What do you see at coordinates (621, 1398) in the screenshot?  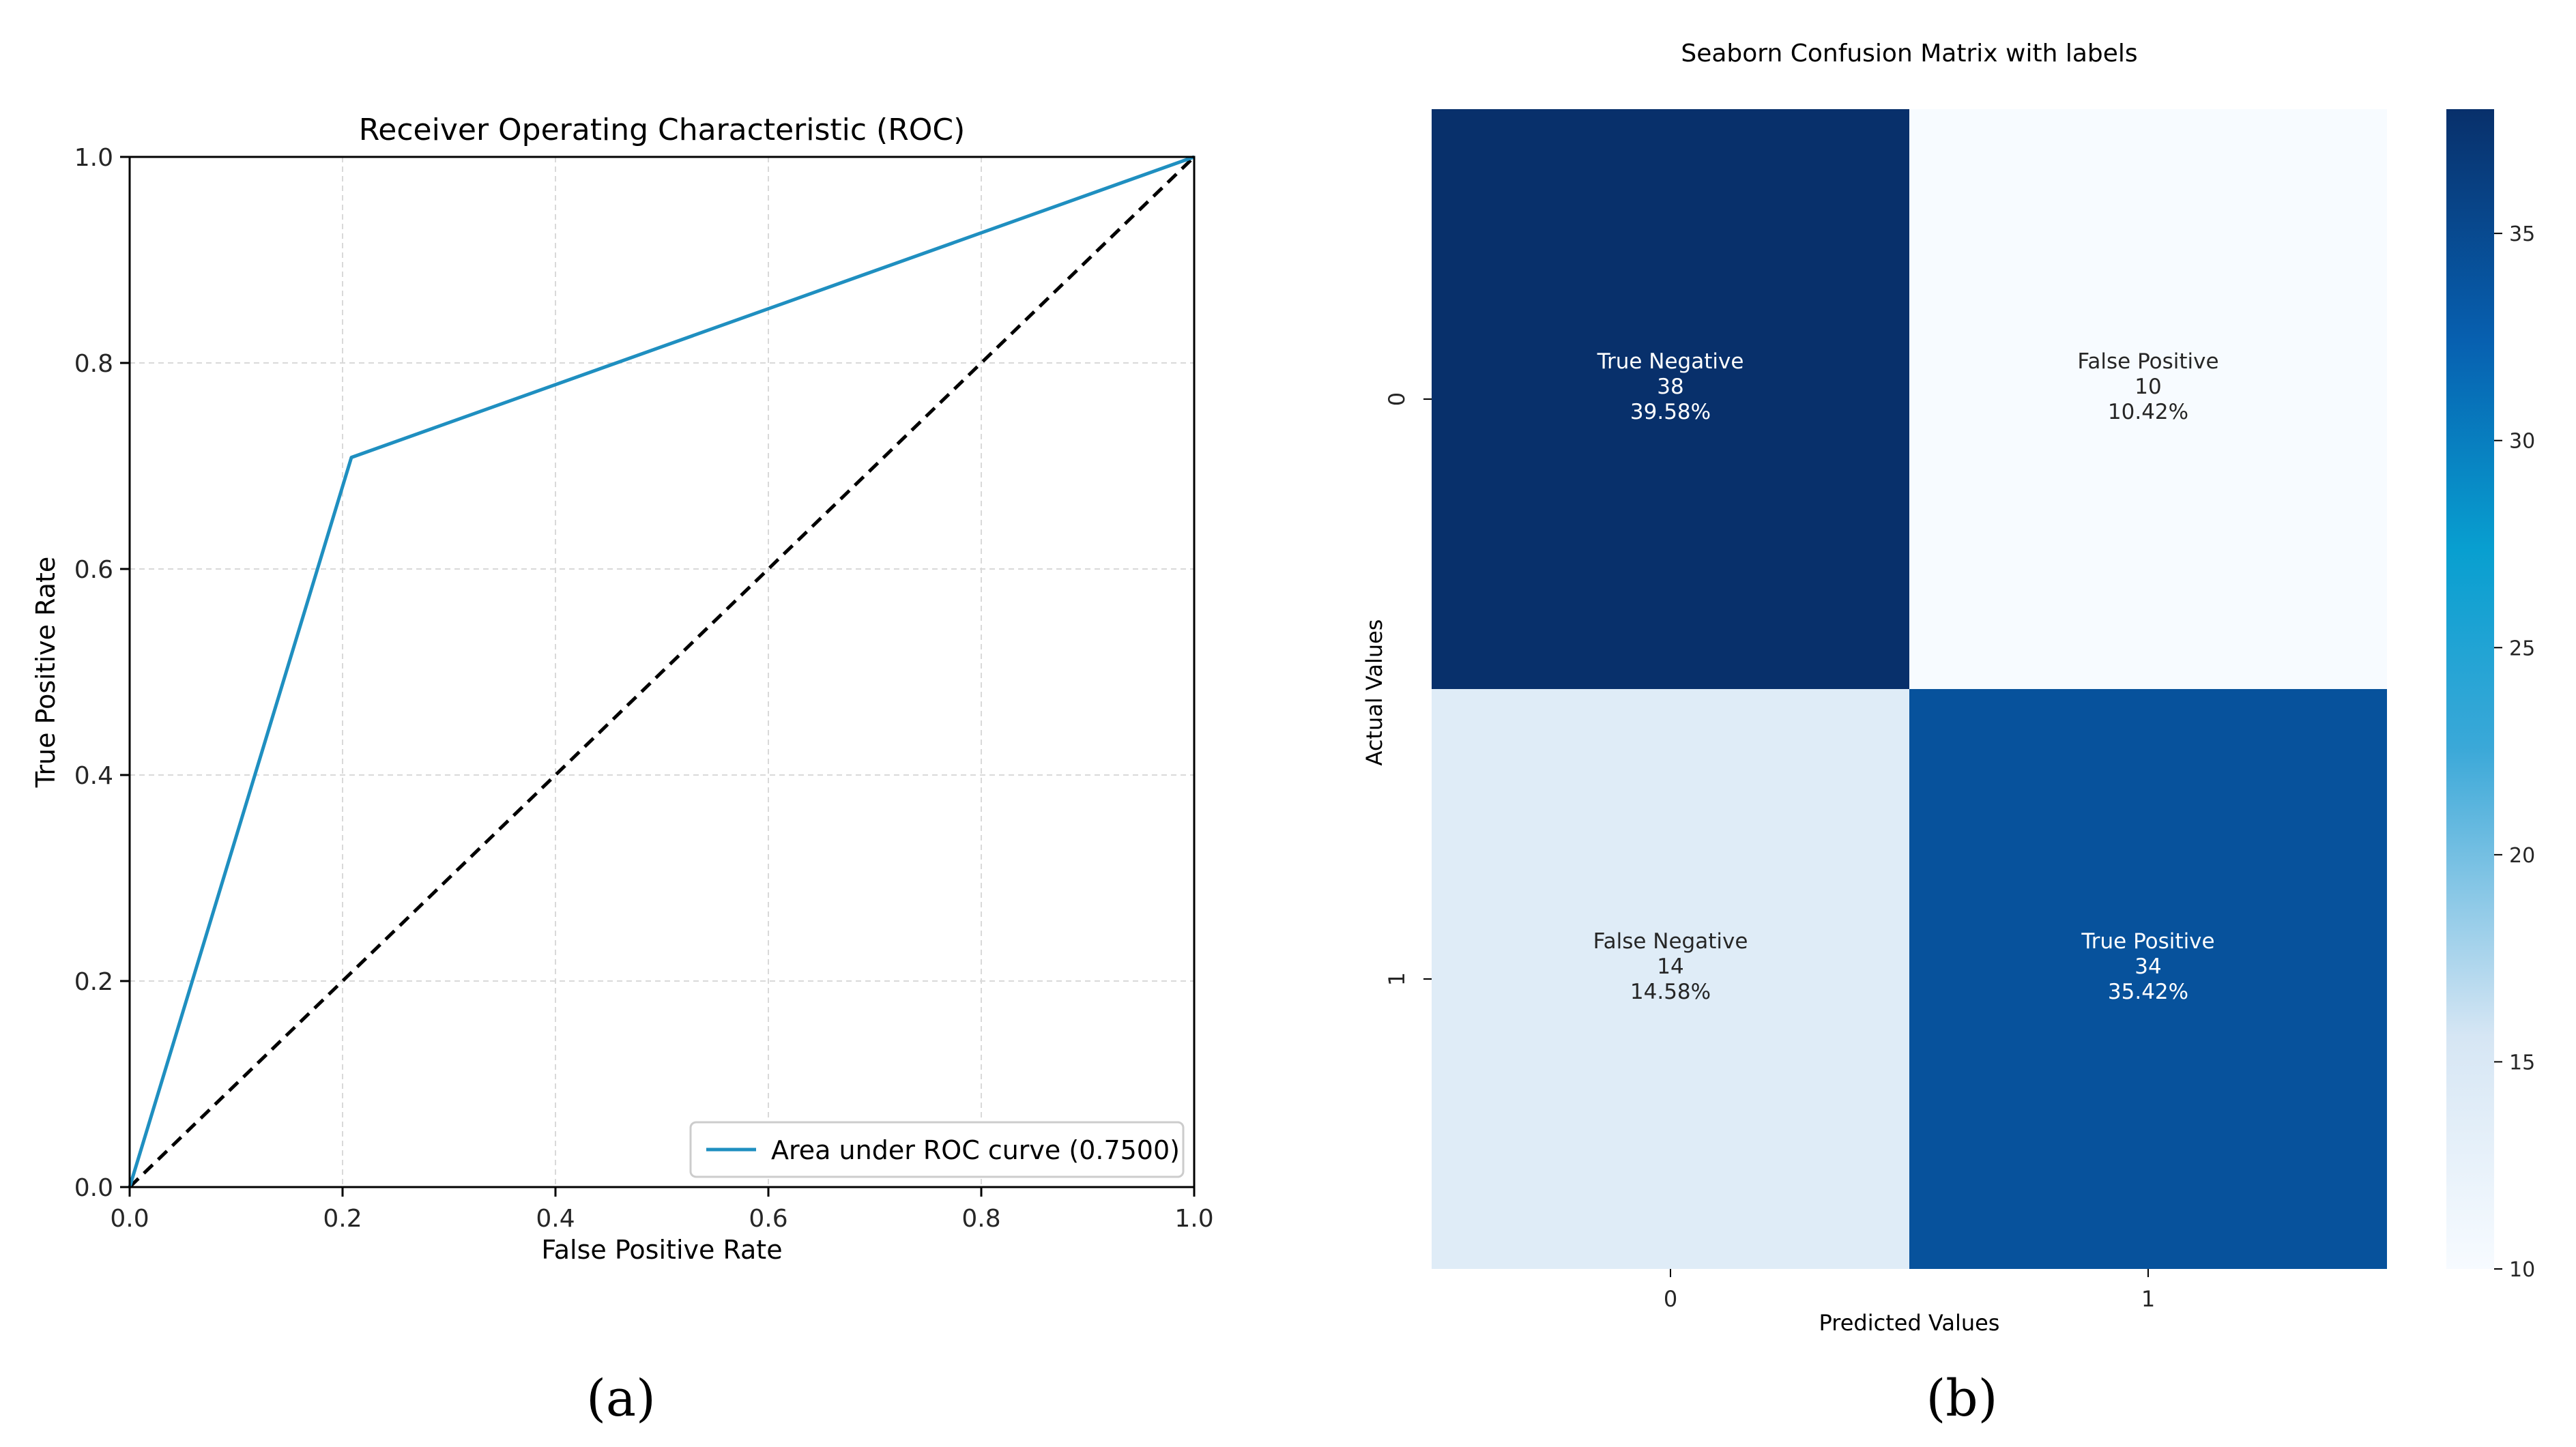 I see `caption-a: (a)` at bounding box center [621, 1398].